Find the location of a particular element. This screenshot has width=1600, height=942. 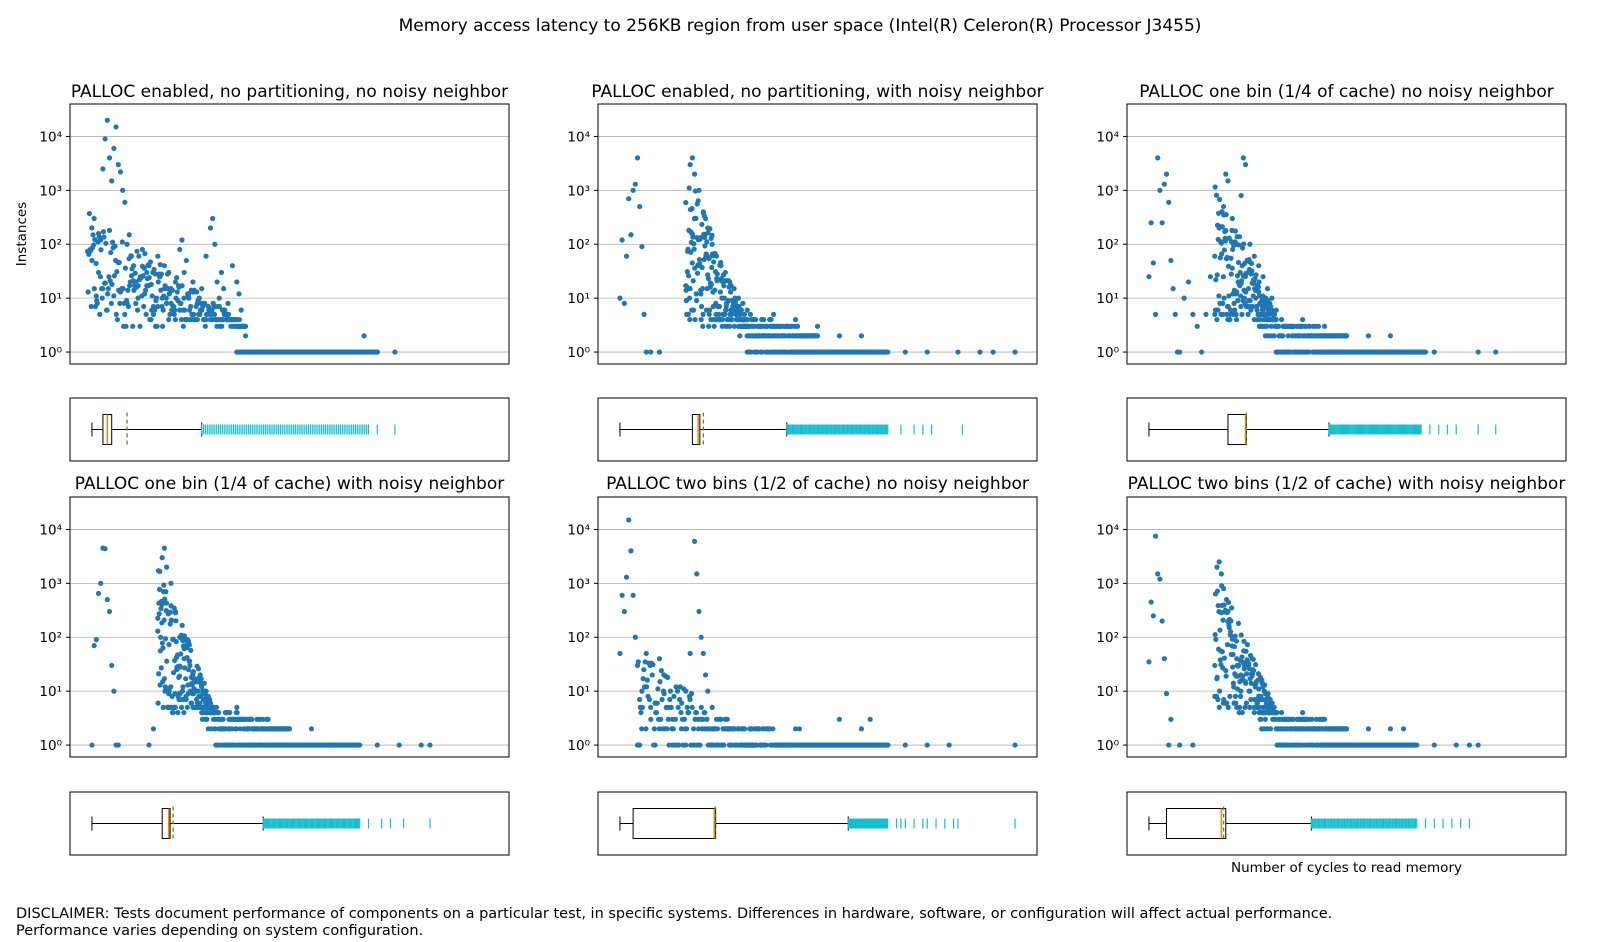

y-tick-label: 10³ is located at coordinates (1107, 584).